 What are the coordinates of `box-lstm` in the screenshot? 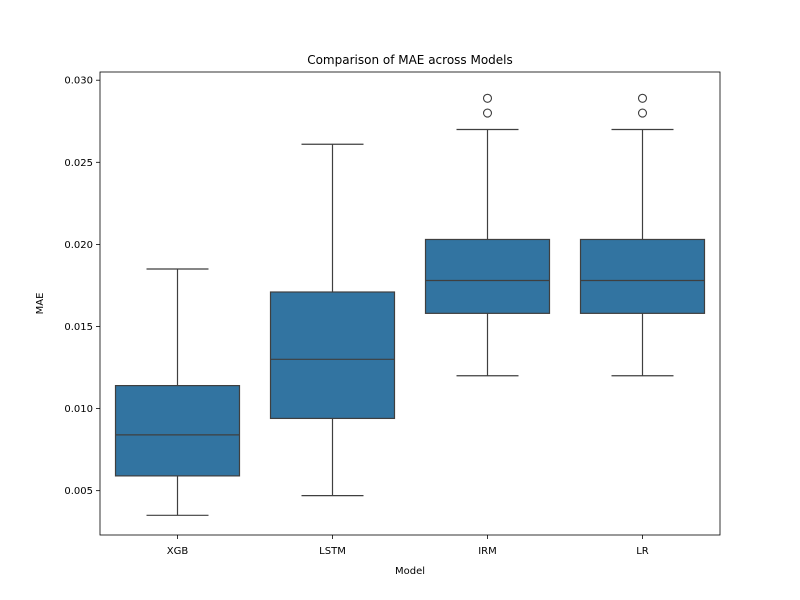 It's located at (332, 320).